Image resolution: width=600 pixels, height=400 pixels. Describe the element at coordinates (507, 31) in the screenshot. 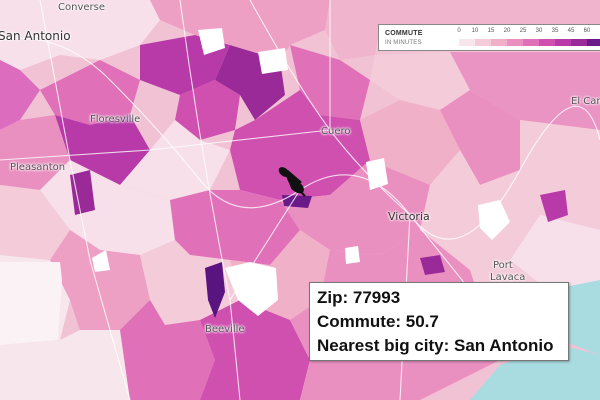

I see `legend-tick-label: 20` at that location.